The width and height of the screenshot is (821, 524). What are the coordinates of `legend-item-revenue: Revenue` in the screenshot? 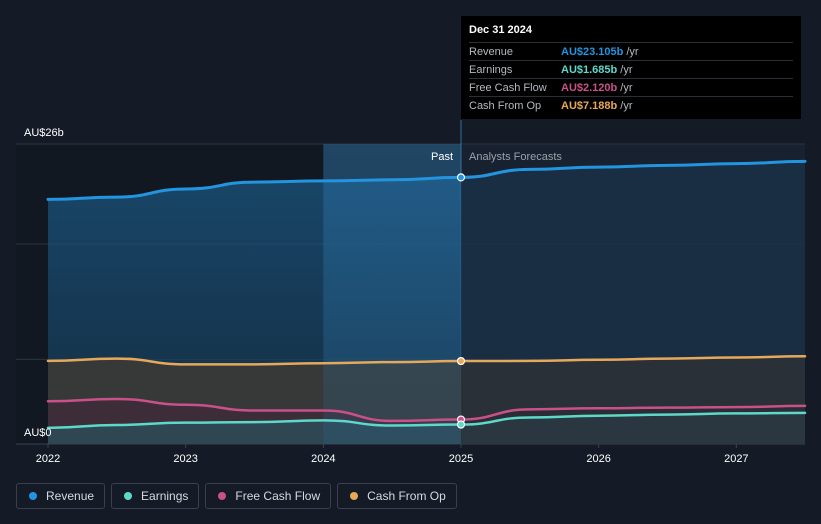 It's located at (61, 496).